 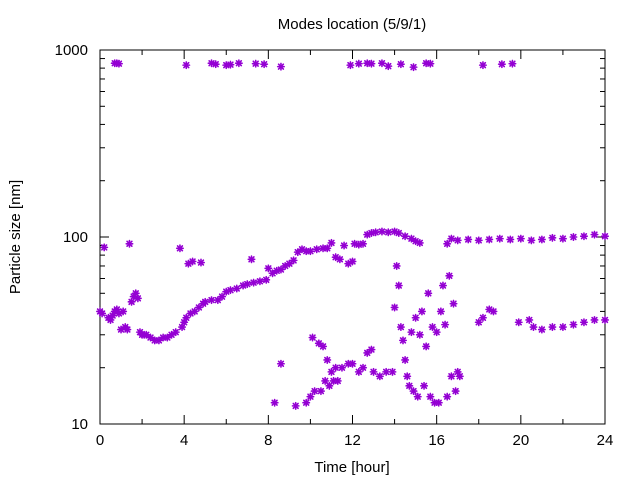 What do you see at coordinates (75, 237) in the screenshot?
I see `y-tick-label: 100` at bounding box center [75, 237].